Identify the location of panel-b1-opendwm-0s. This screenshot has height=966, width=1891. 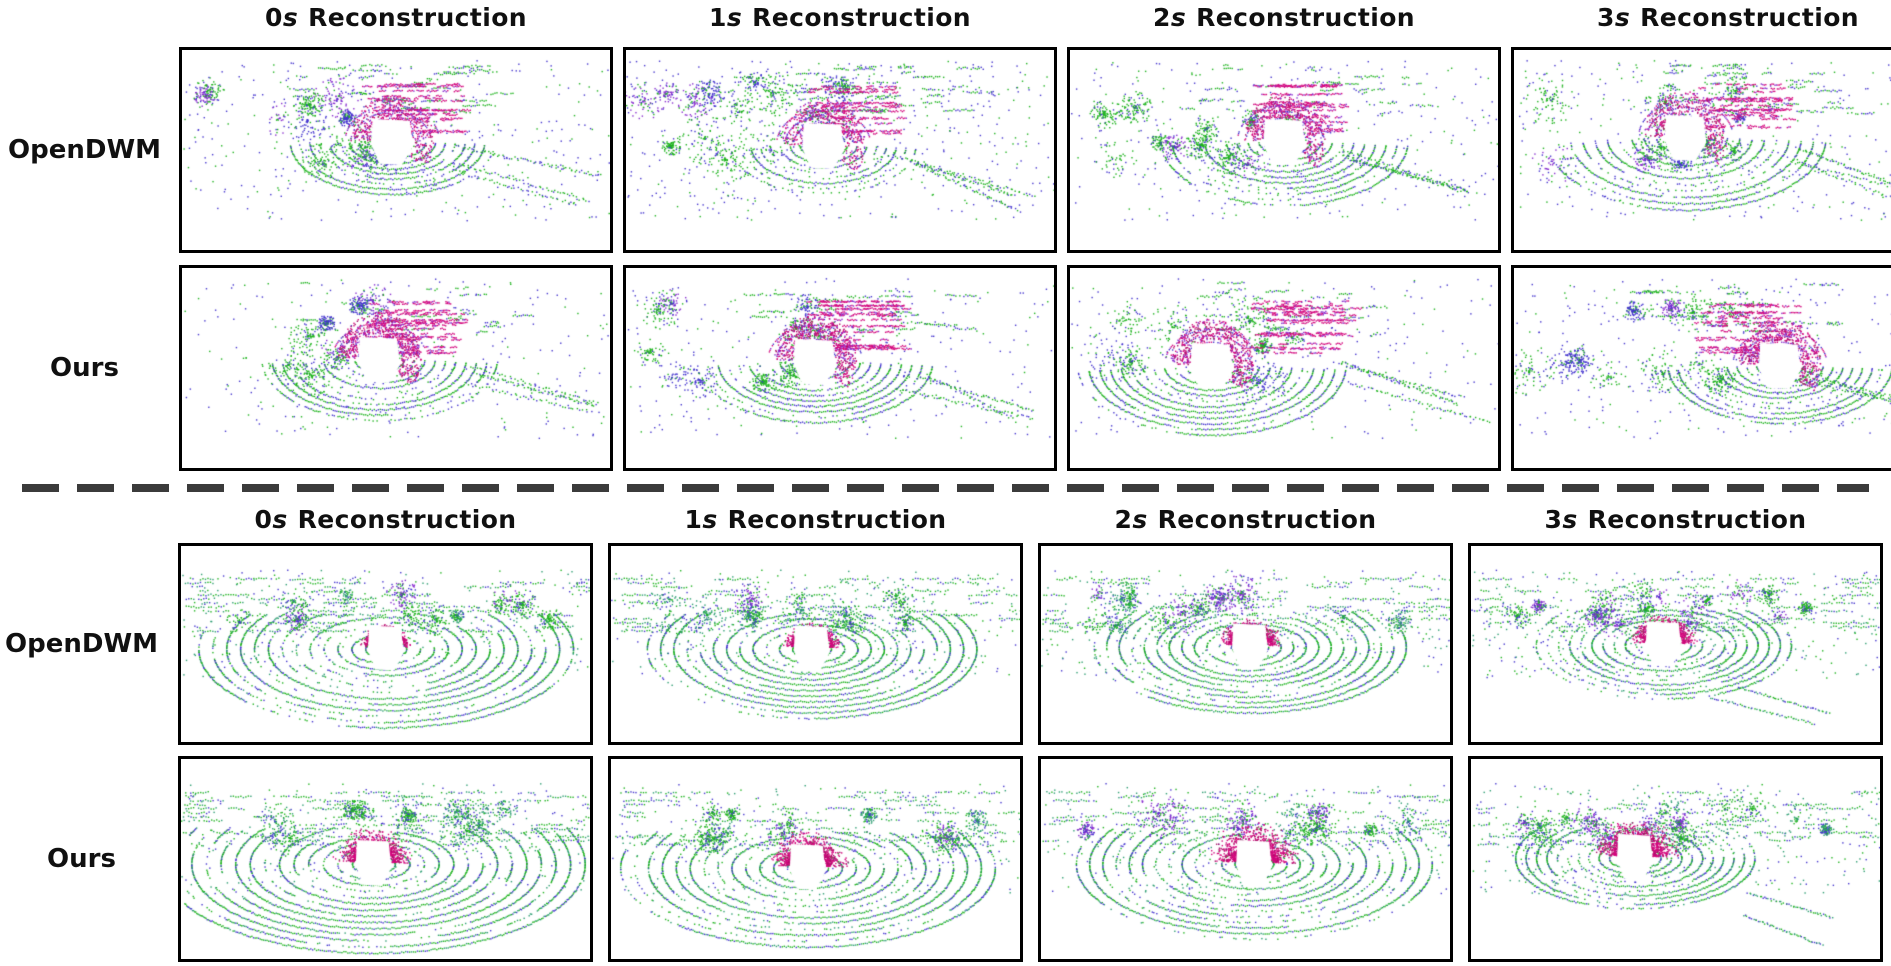
(396, 150).